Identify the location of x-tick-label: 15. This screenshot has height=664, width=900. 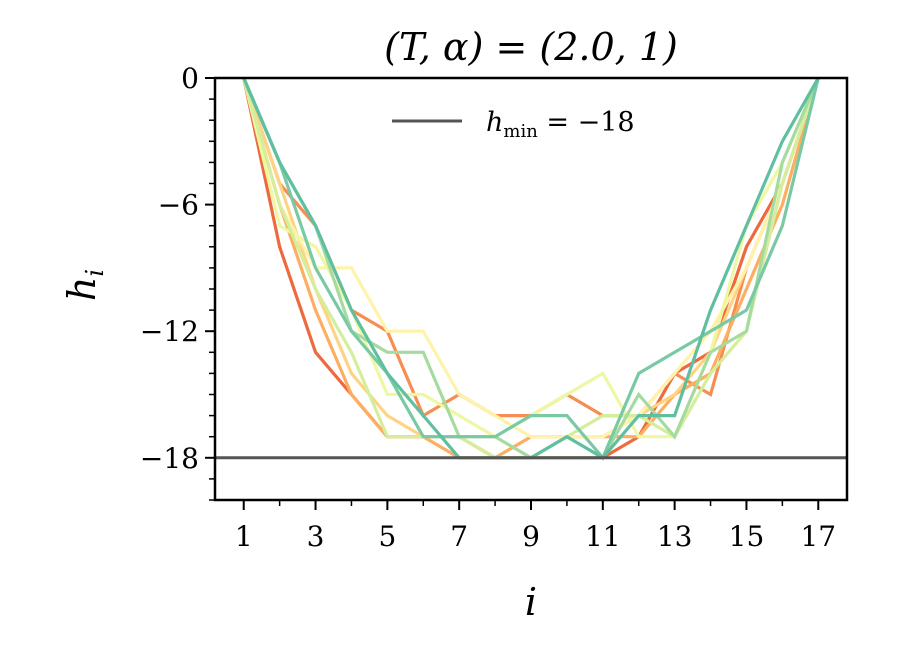
(747, 536).